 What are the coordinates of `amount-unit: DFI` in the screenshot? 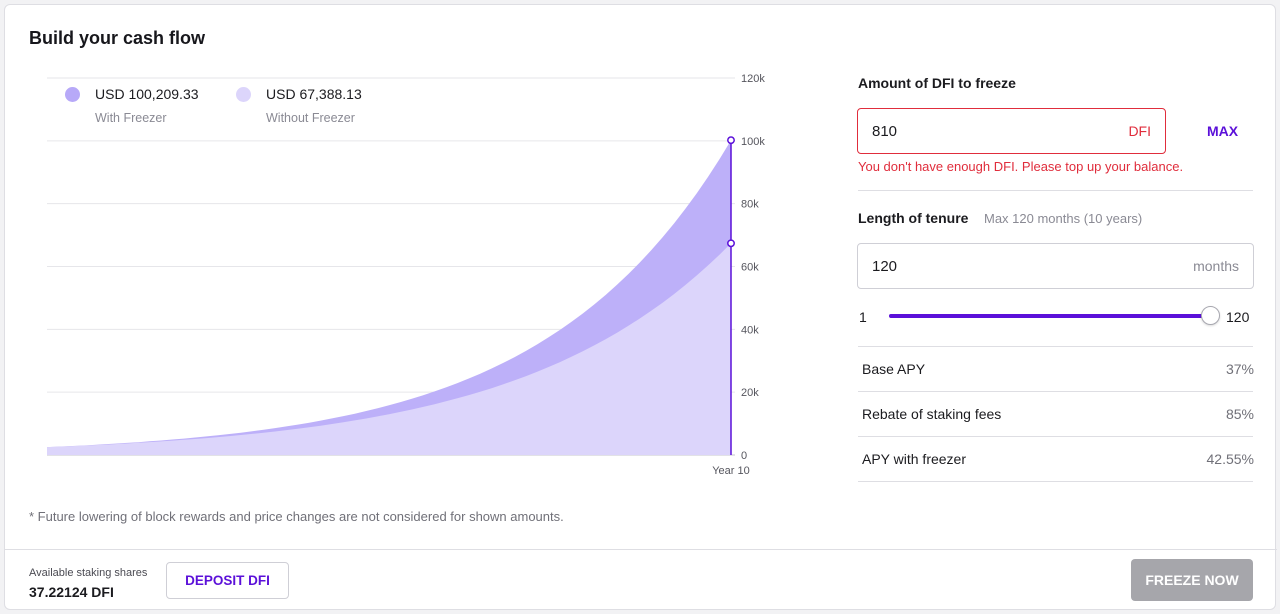 It's located at (1139, 131).